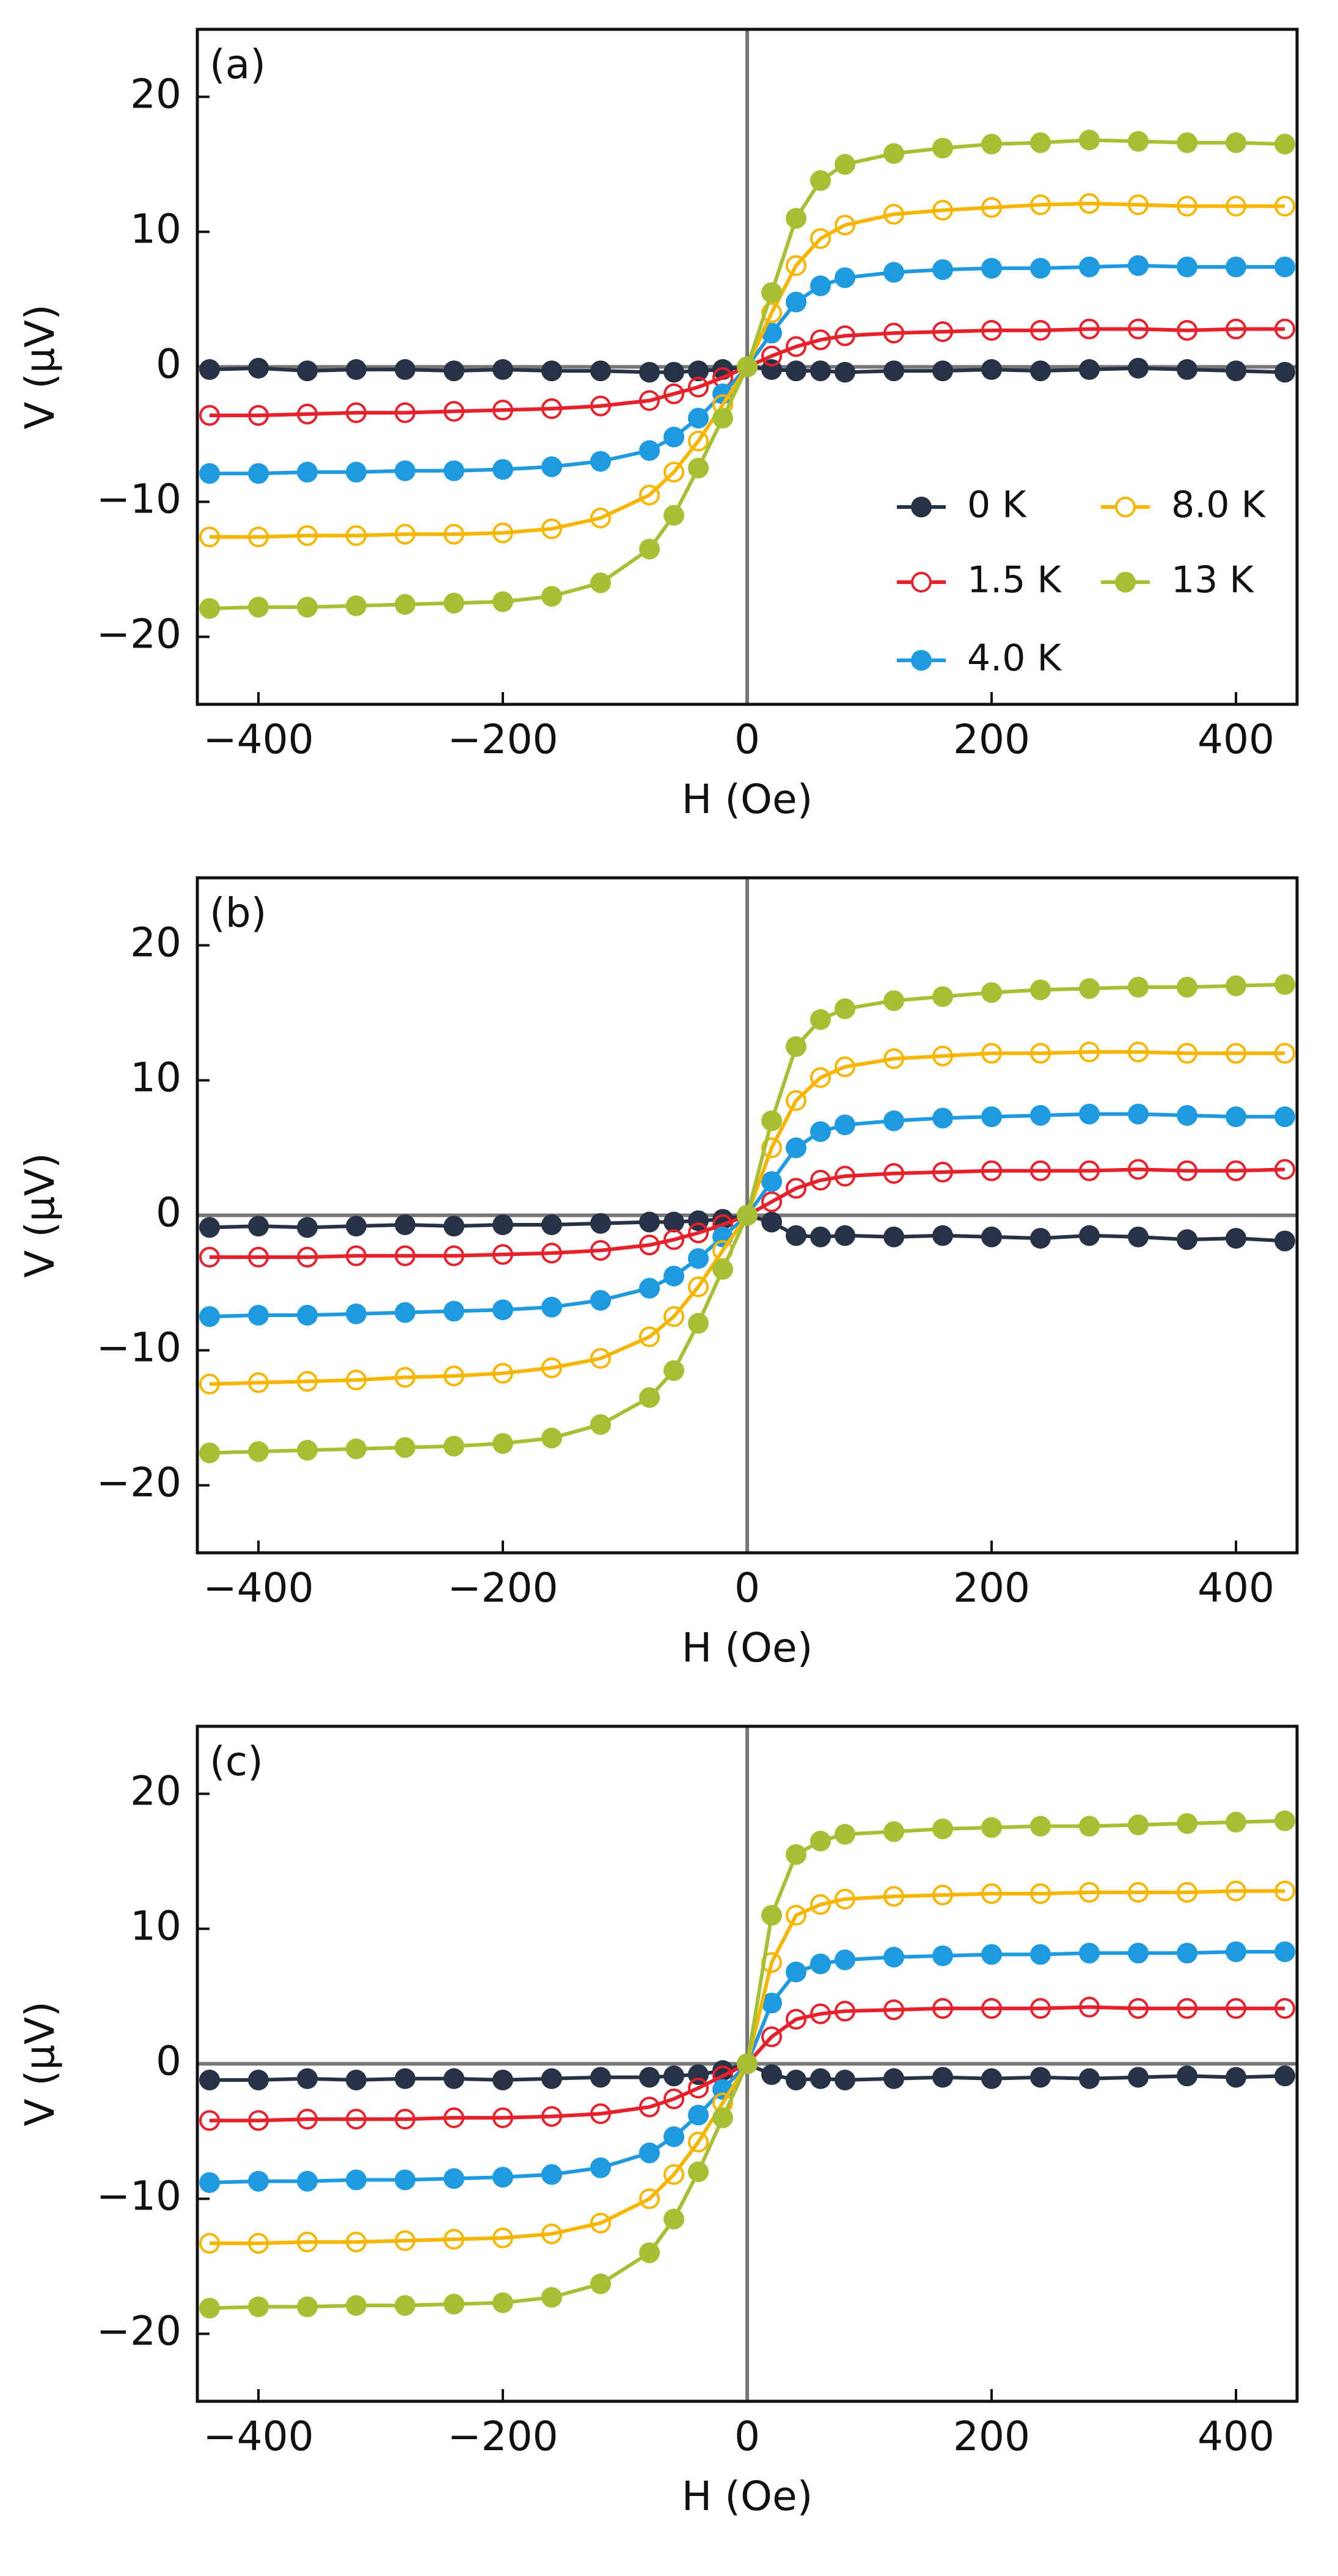 The width and height of the screenshot is (1338, 2576). I want to click on y-axis-label: V (μV), so click(40, 366).